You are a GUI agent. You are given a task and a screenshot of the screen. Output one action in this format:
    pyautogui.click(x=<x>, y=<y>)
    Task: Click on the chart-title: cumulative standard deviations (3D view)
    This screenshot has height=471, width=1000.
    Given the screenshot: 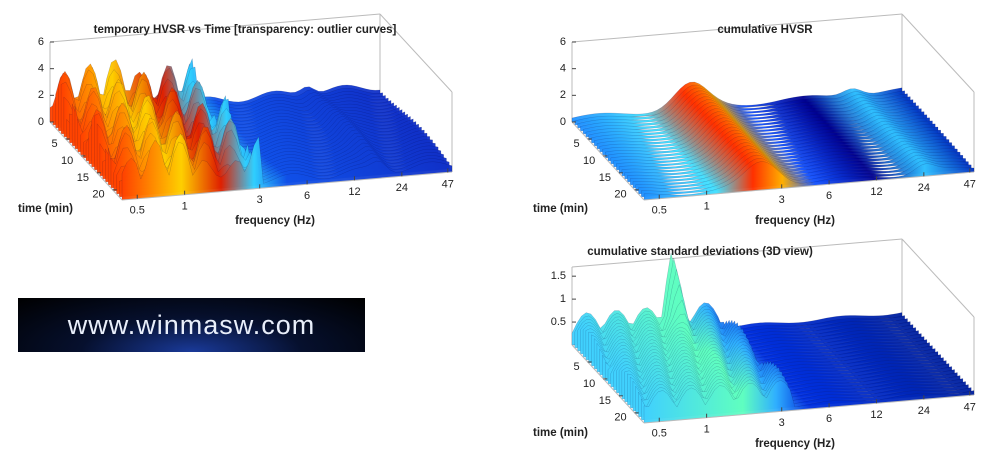 What is the action you would take?
    pyautogui.click(x=700, y=252)
    